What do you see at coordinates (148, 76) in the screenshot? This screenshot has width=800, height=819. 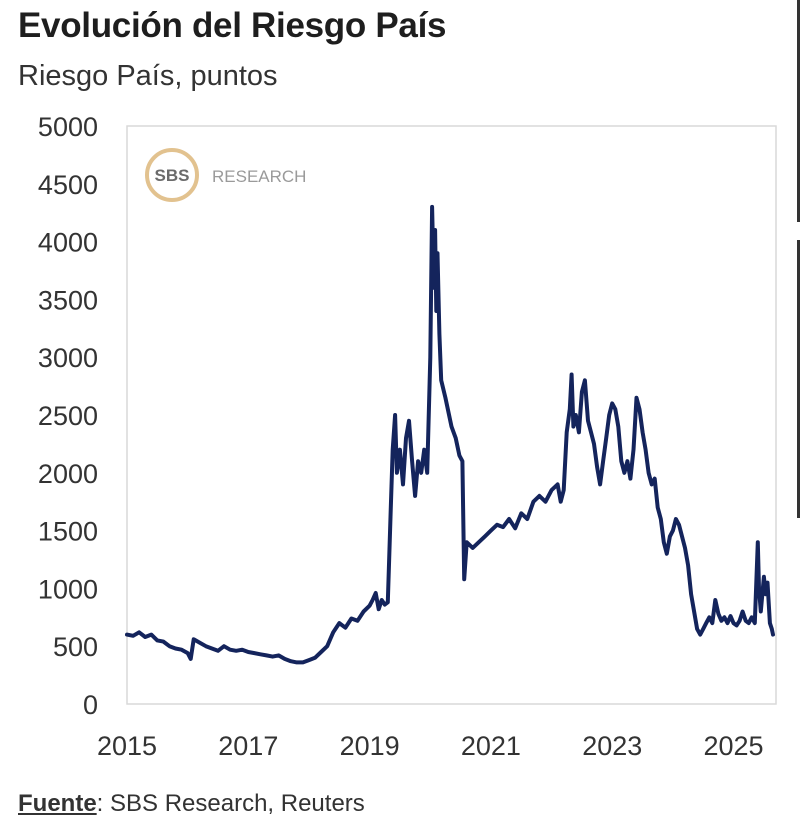 I see `chart-subtitle: Riesgo País, puntos` at bounding box center [148, 76].